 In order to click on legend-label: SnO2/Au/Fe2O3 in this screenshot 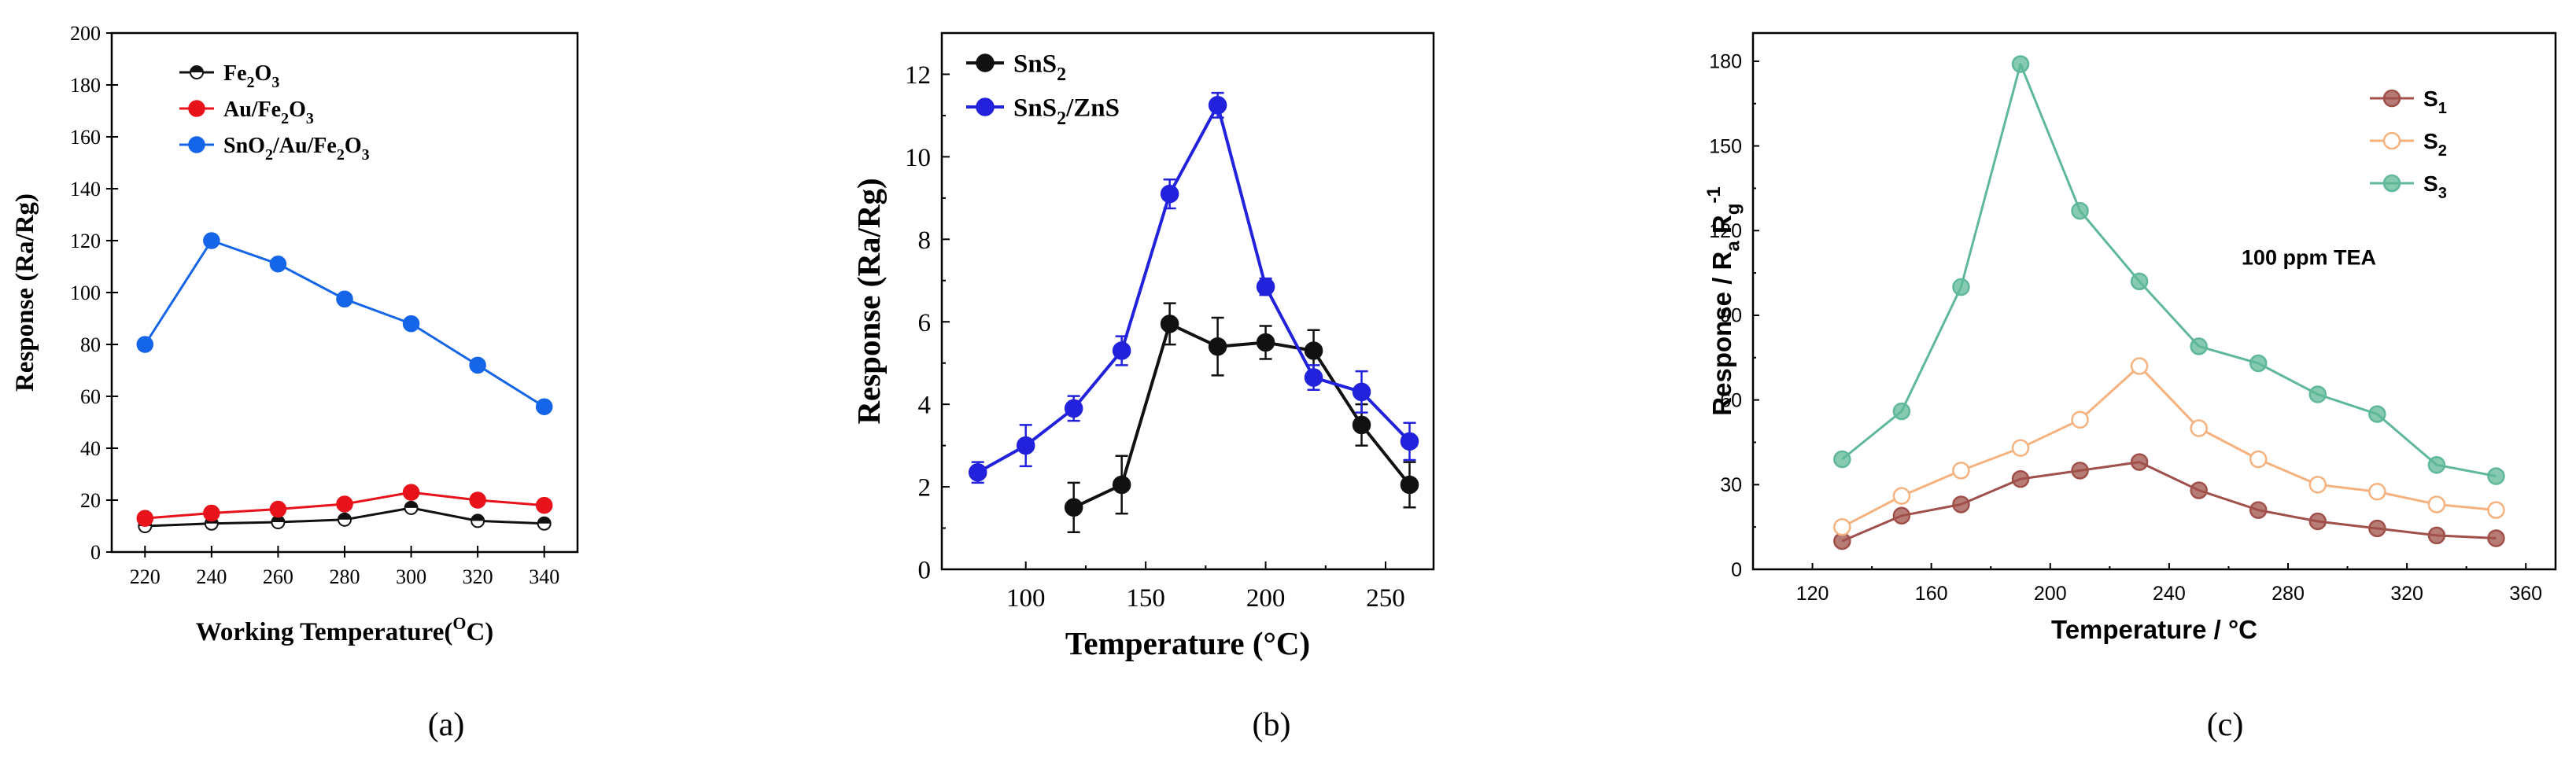, I will do `click(296, 149)`.